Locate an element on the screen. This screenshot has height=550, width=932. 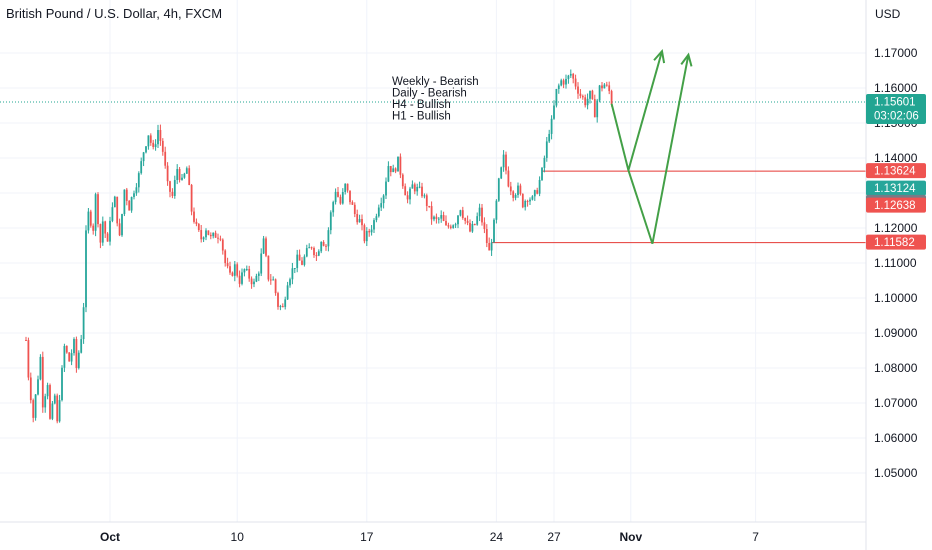
price-tag: 1.13124 is located at coordinates (896, 188).